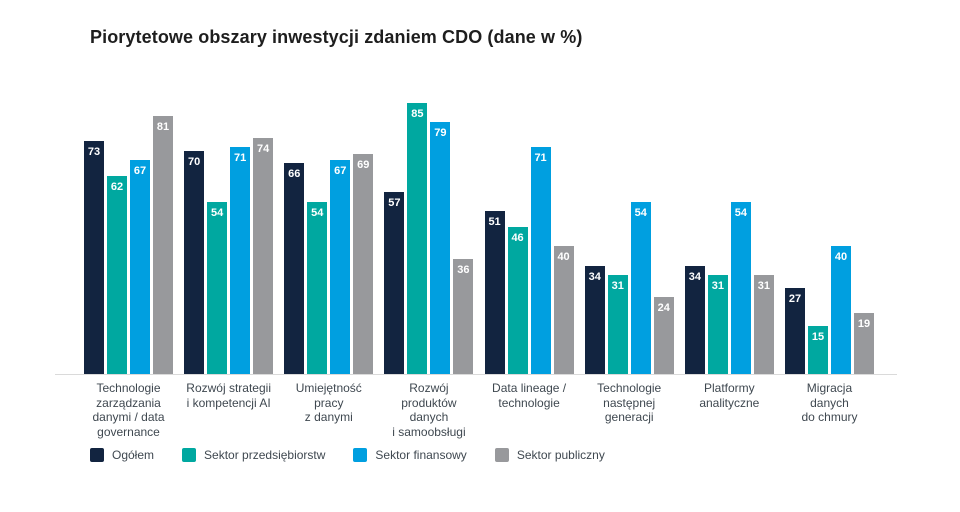  What do you see at coordinates (494, 222) in the screenshot?
I see `bar-value-label: 51` at bounding box center [494, 222].